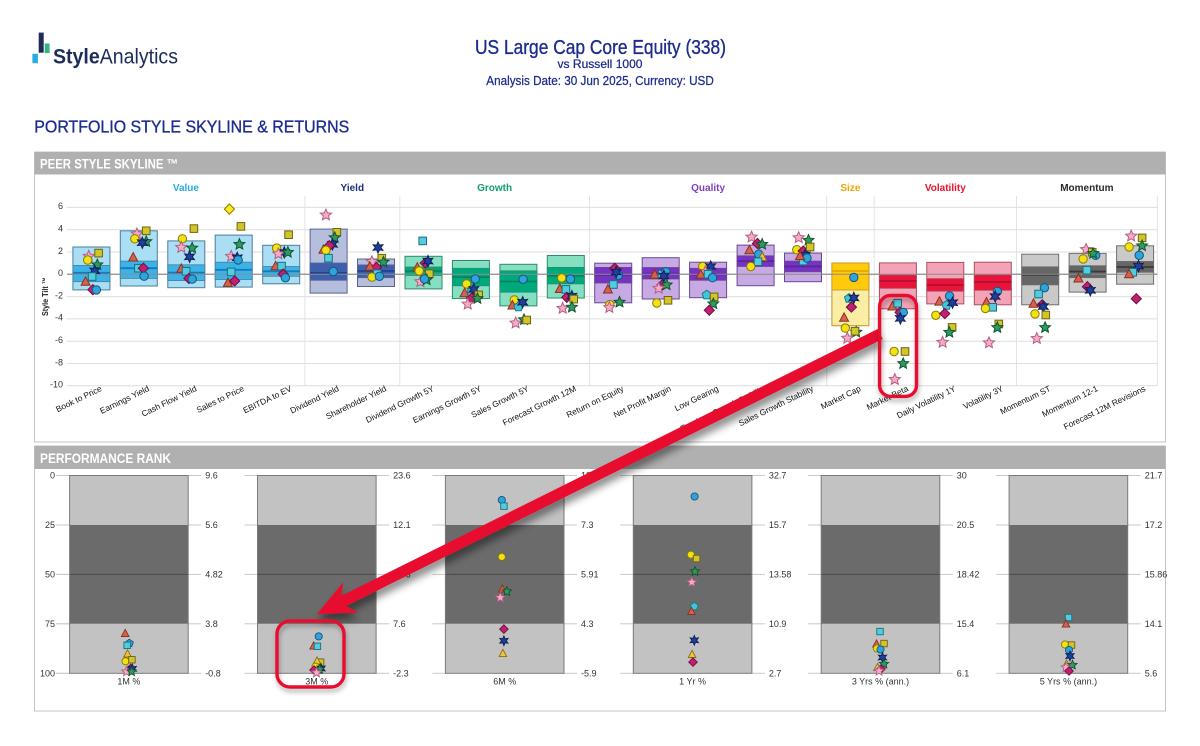 The image size is (1200, 746). Describe the element at coordinates (945, 188) in the screenshot. I see `svg-text: Volatility` at that location.